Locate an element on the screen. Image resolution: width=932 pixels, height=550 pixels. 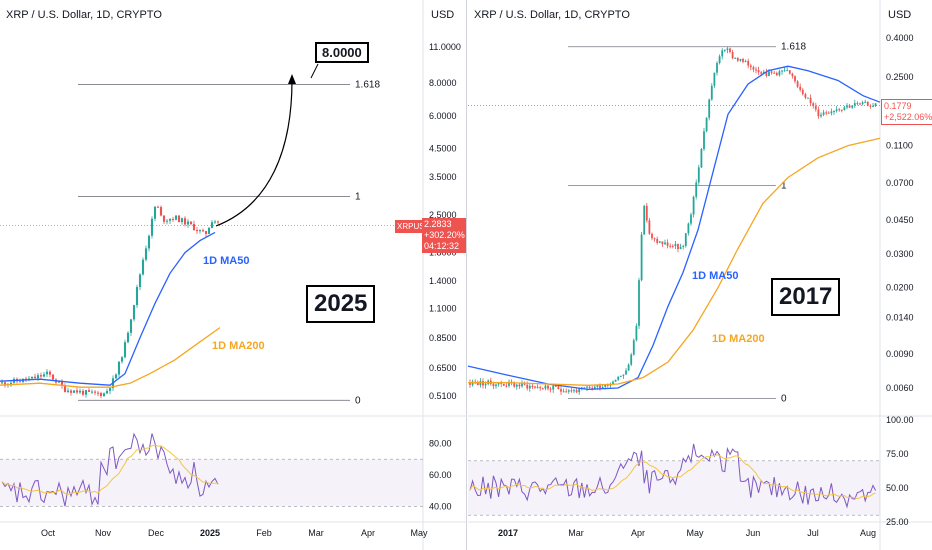
price-tick-label: 0.6500 is located at coordinates (443, 368).